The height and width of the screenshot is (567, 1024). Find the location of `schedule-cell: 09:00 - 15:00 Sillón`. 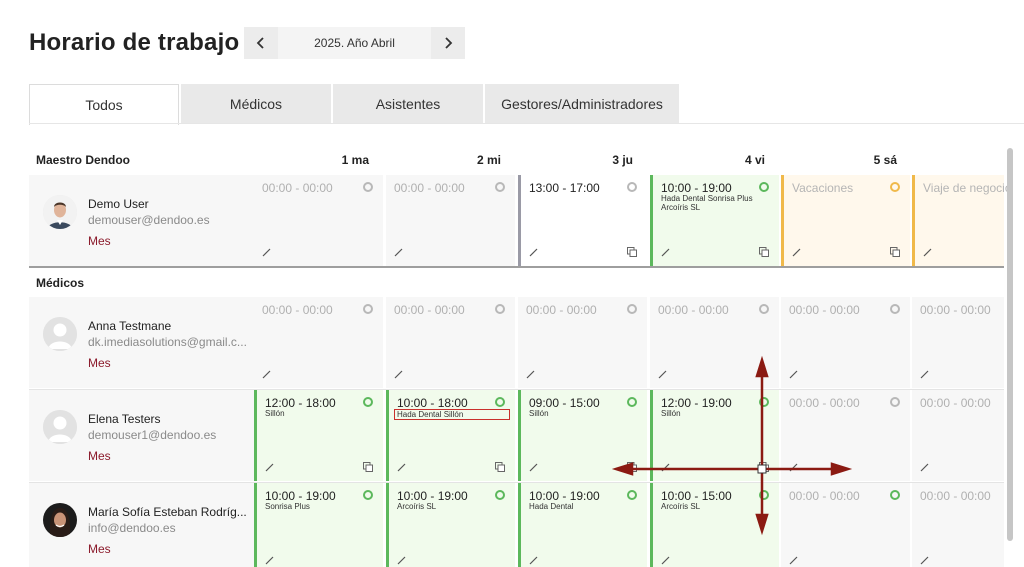

schedule-cell: 09:00 - 15:00 Sillón is located at coordinates (582, 435).